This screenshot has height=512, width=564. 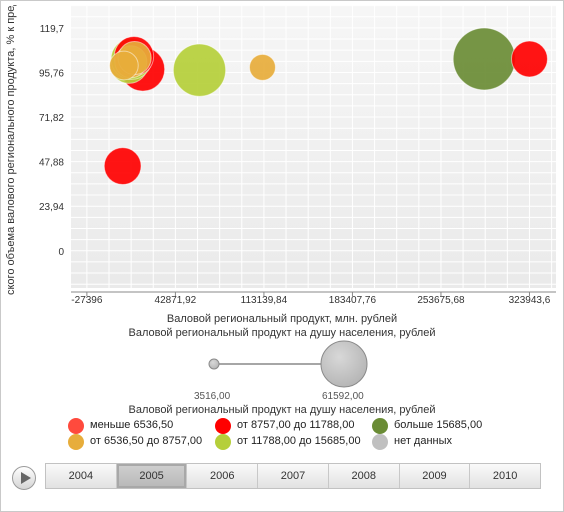 I want to click on size-legend-min-label: 3516,00, so click(x=212, y=396).